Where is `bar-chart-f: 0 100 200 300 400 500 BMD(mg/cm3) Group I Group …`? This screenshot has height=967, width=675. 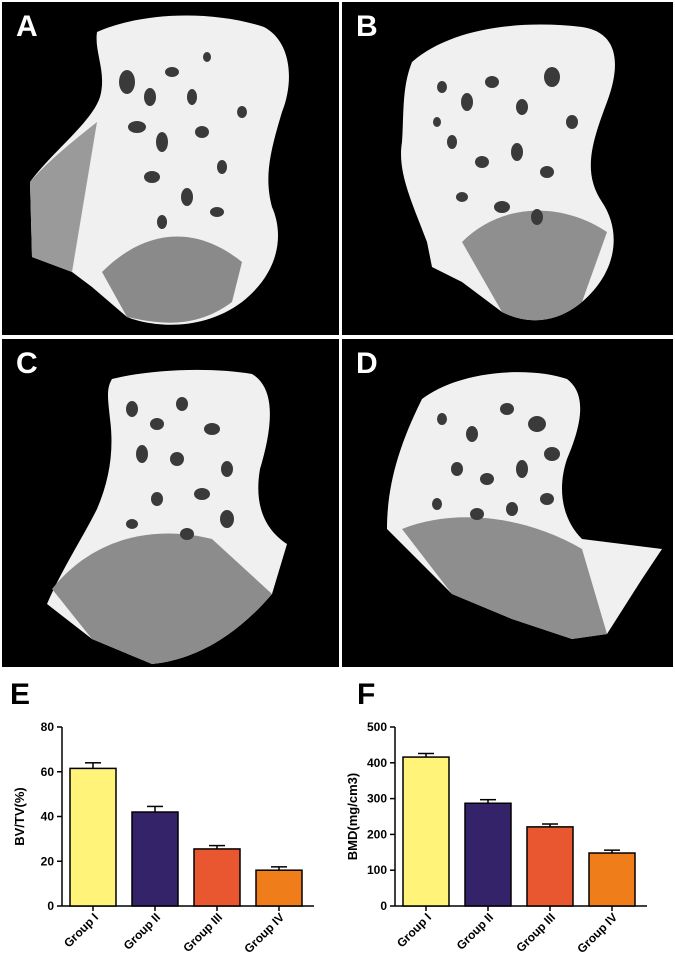
bar-chart-f: 0 100 200 300 400 500 BMD(mg/cm3) Group I Group … is located at coordinates (496, 838).